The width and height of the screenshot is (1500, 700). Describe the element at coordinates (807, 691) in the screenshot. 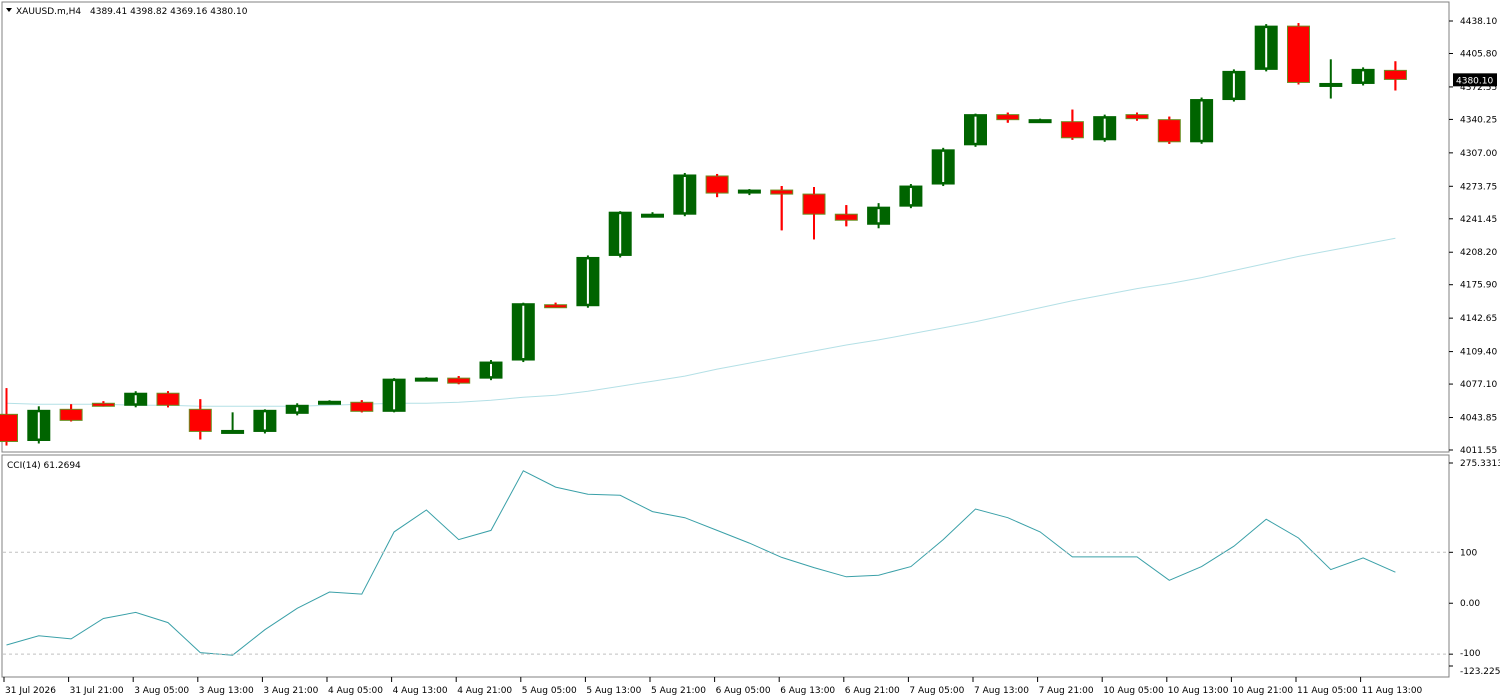

I see `time-tick-label: 6 Aug 13:00` at that location.